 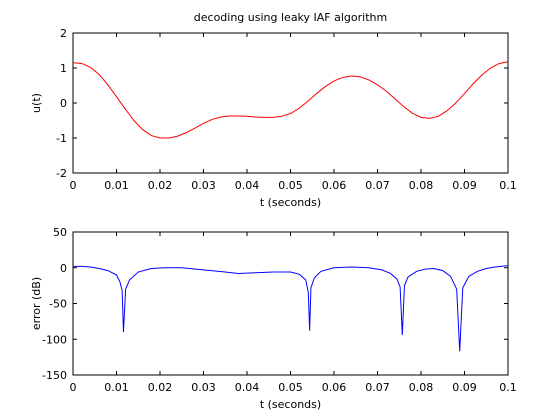 What do you see at coordinates (421, 387) in the screenshot?
I see `bottom-plot-x-tick-label: 0.08` at bounding box center [421, 387].